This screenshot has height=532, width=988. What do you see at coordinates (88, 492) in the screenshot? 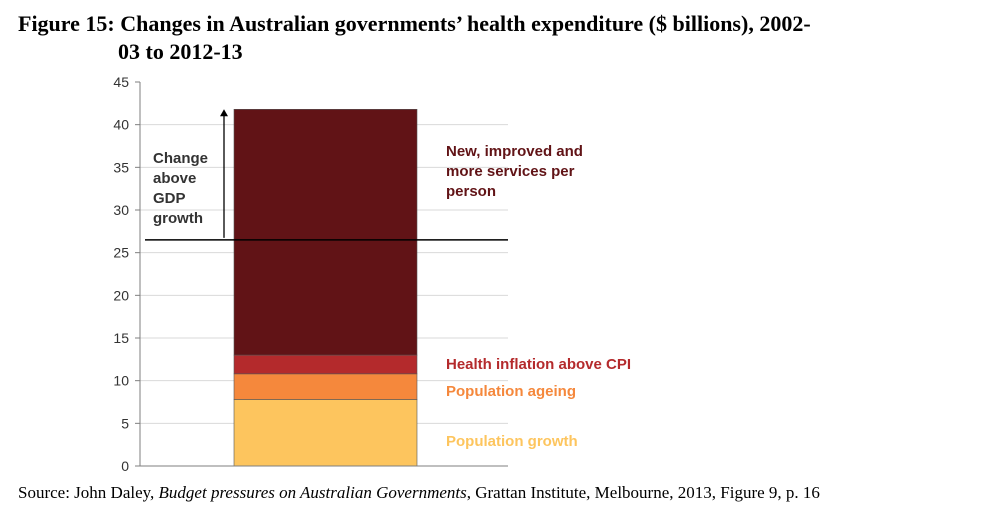
I see `source-prefix: Source: John Daley,` at bounding box center [88, 492].